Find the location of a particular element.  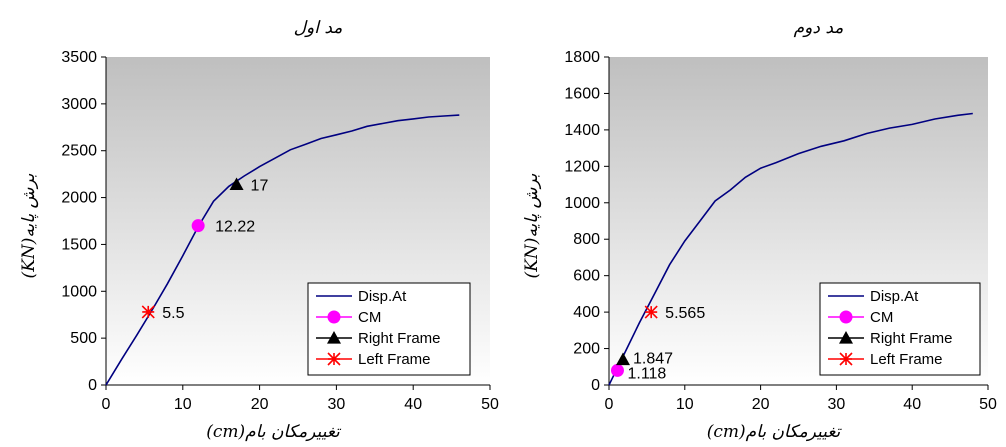

y-tick-label: 600 is located at coordinates (586, 276).